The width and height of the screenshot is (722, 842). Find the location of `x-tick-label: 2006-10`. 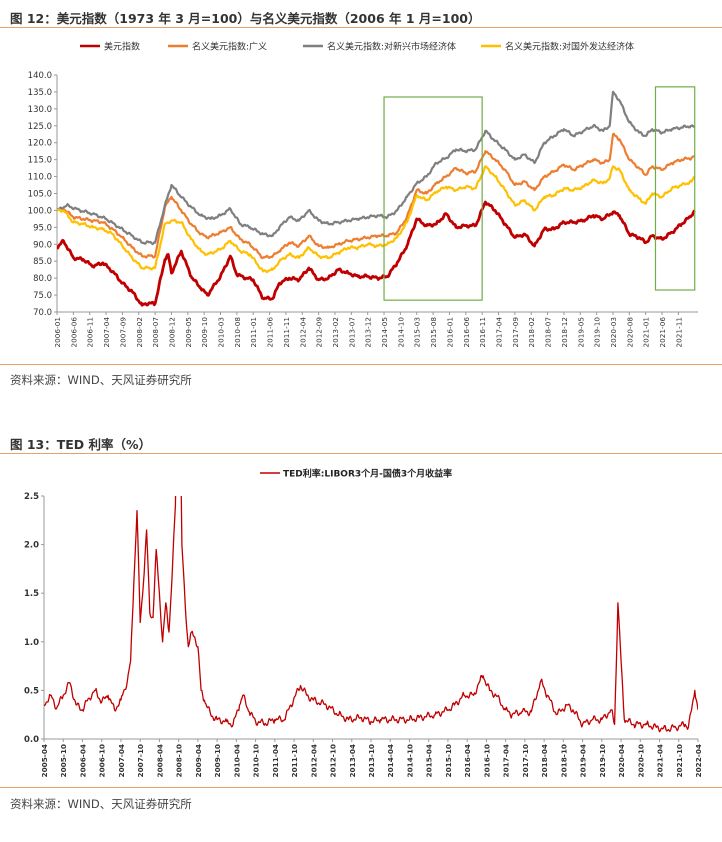

x-tick-label: 2006-10 is located at coordinates (102, 761).